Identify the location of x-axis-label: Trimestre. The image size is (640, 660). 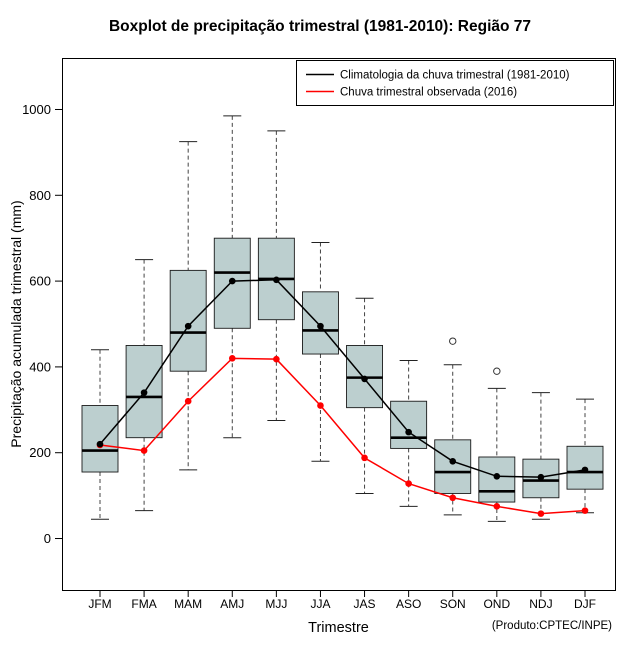
(338, 628).